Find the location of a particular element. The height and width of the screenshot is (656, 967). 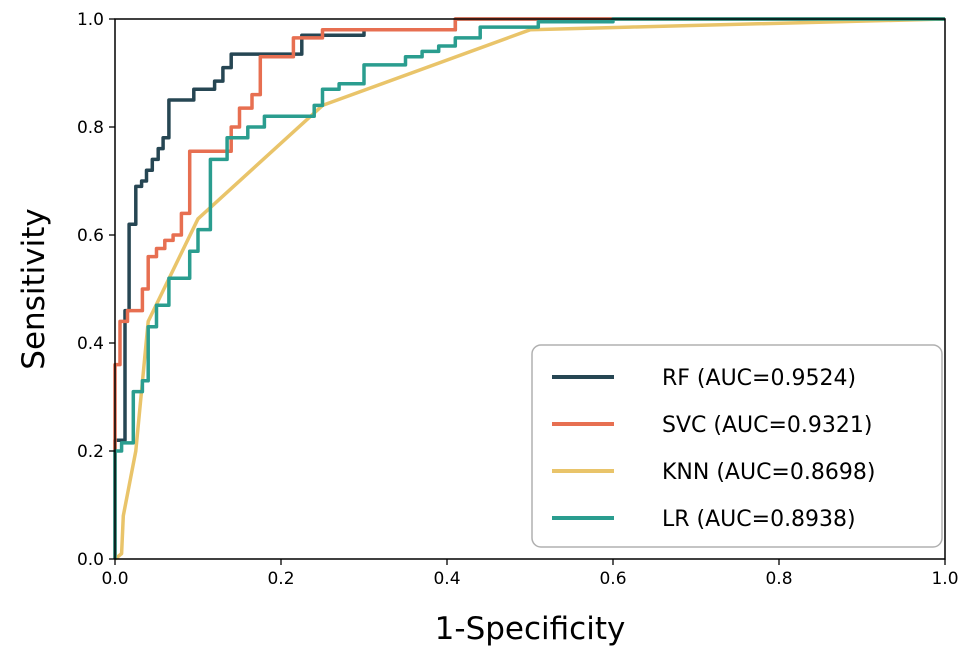

y-axis-label: Sensitivity is located at coordinates (34, 288).